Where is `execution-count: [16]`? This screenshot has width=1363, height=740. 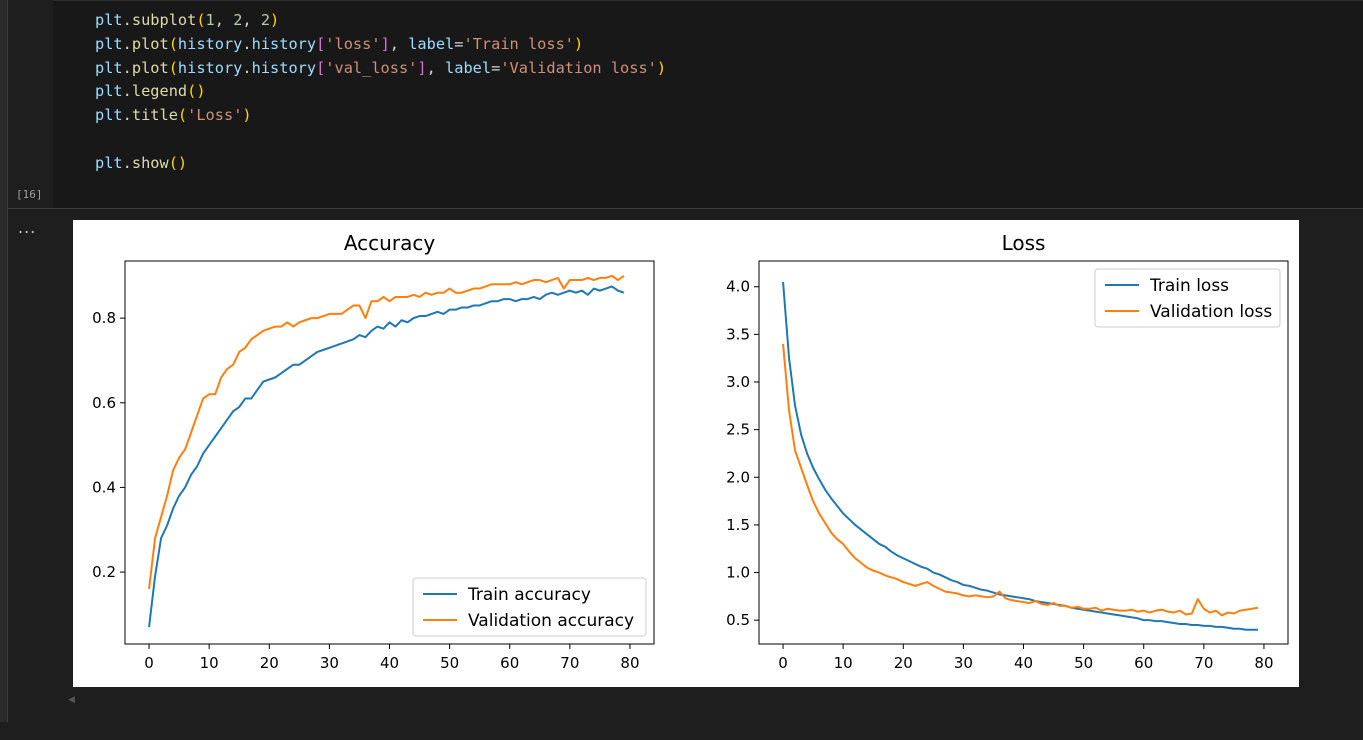
execution-count: [16] is located at coordinates (29, 194).